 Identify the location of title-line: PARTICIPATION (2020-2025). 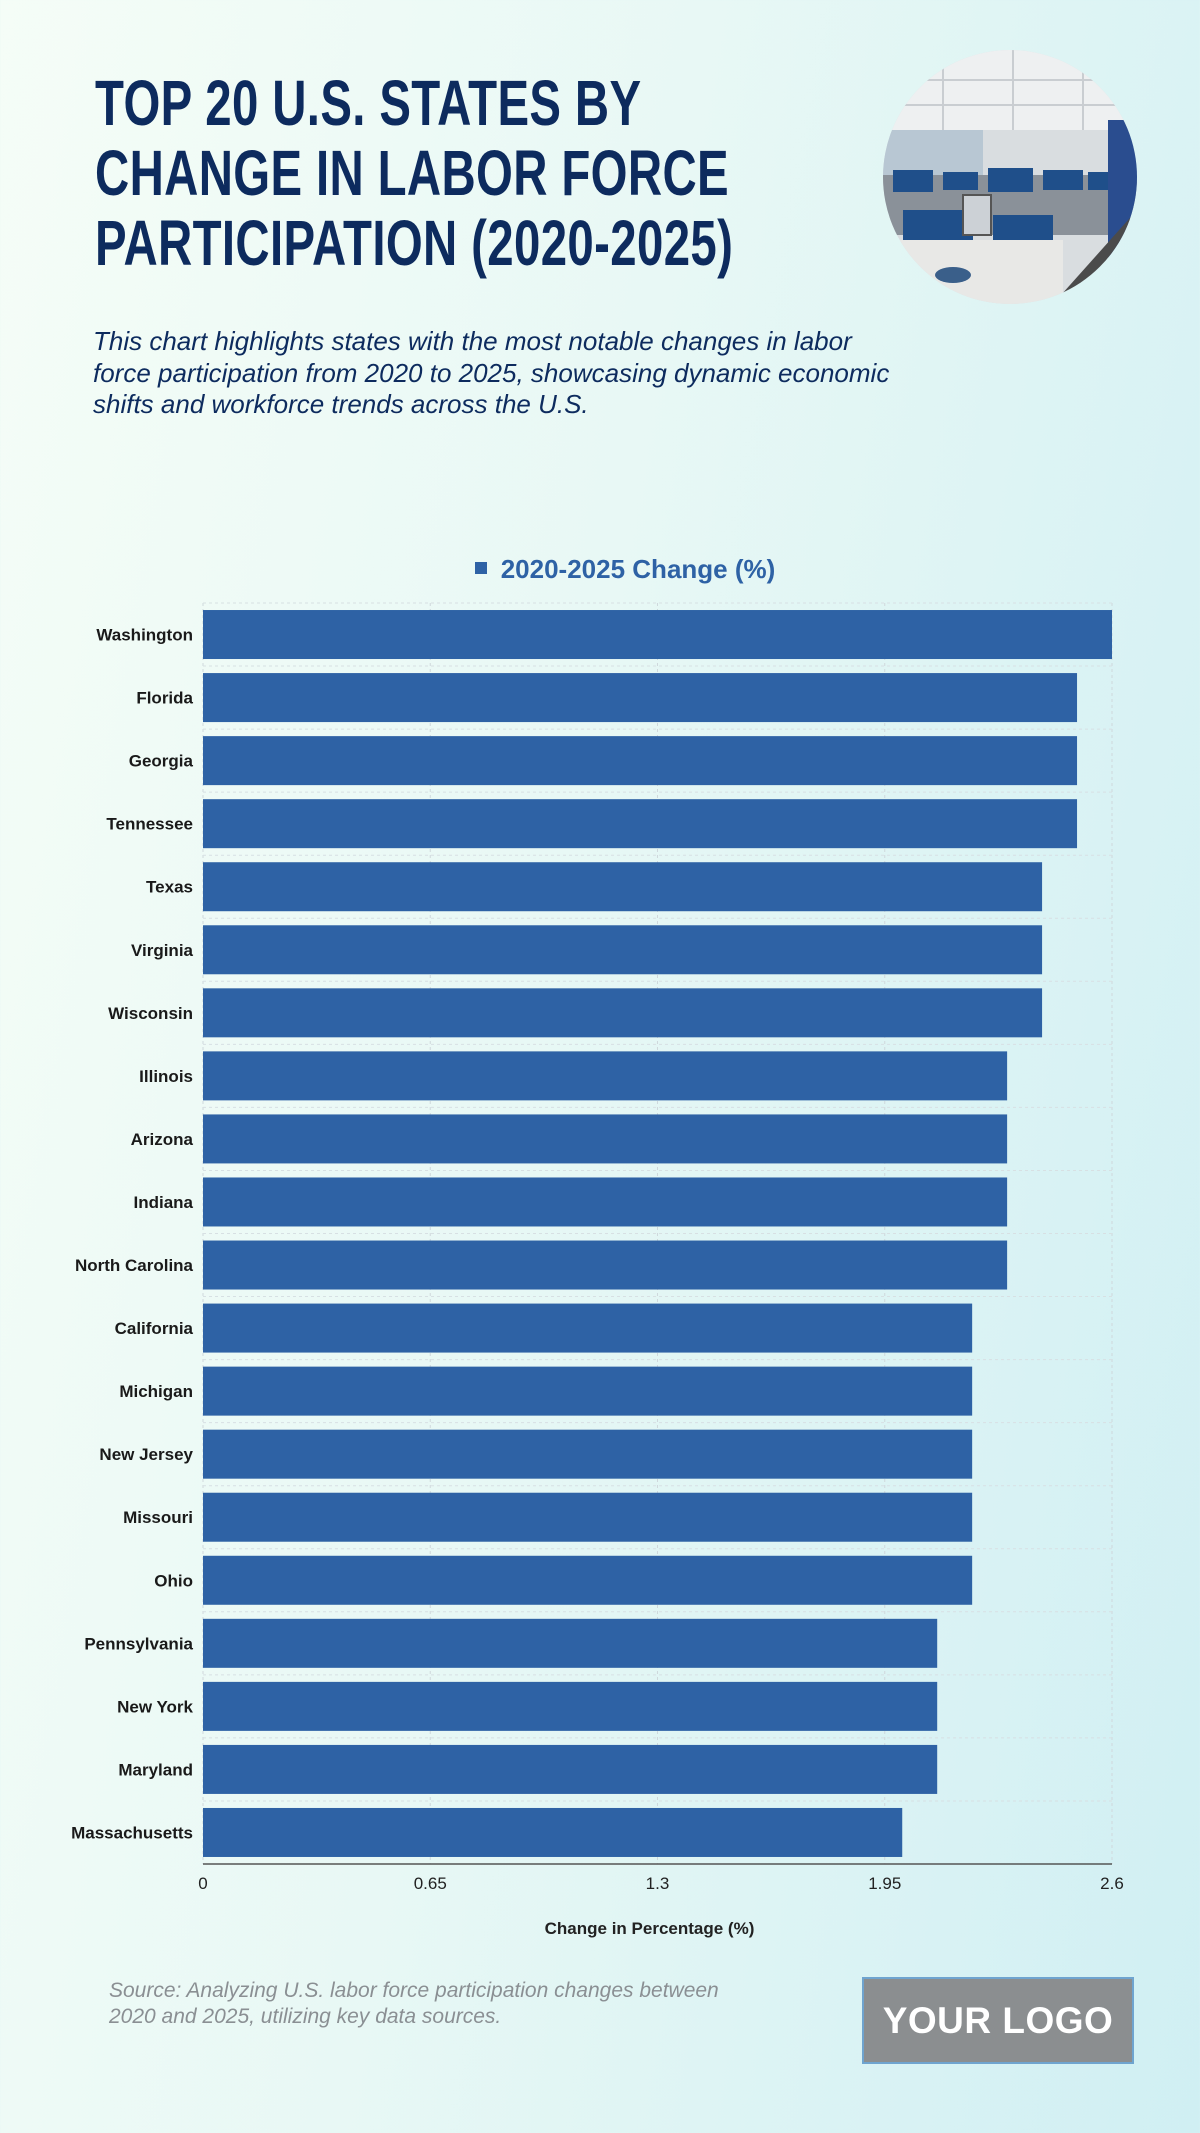
(414, 243).